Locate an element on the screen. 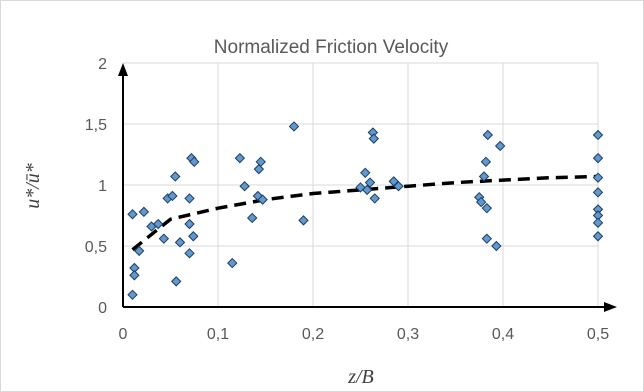 The width and height of the screenshot is (644, 392). y-tick-label: 1 is located at coordinates (102, 186).